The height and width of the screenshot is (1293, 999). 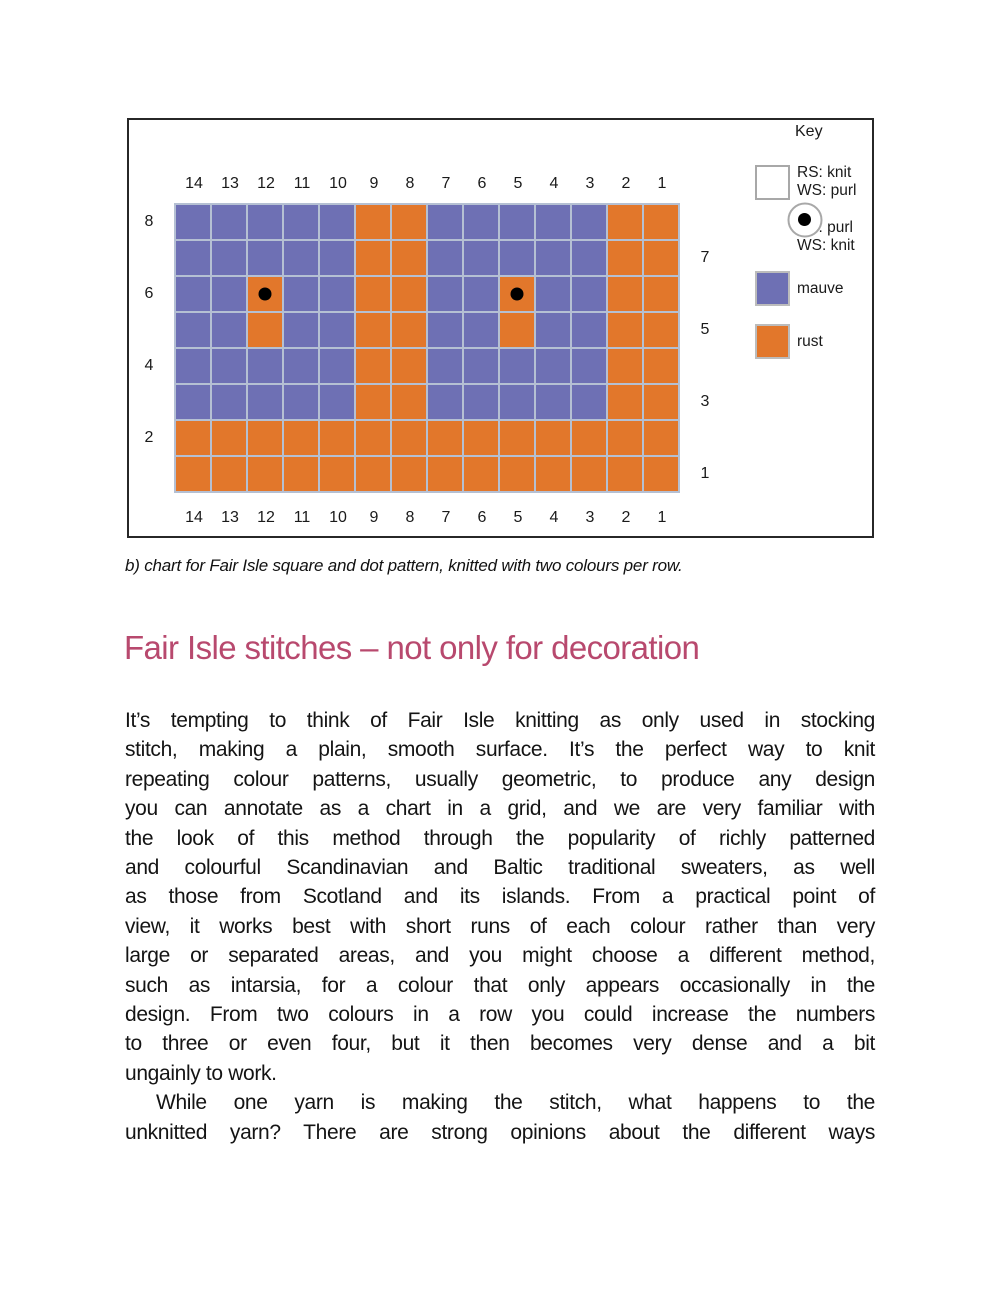 I want to click on chart-cell-row1-st13, so click(x=229, y=474).